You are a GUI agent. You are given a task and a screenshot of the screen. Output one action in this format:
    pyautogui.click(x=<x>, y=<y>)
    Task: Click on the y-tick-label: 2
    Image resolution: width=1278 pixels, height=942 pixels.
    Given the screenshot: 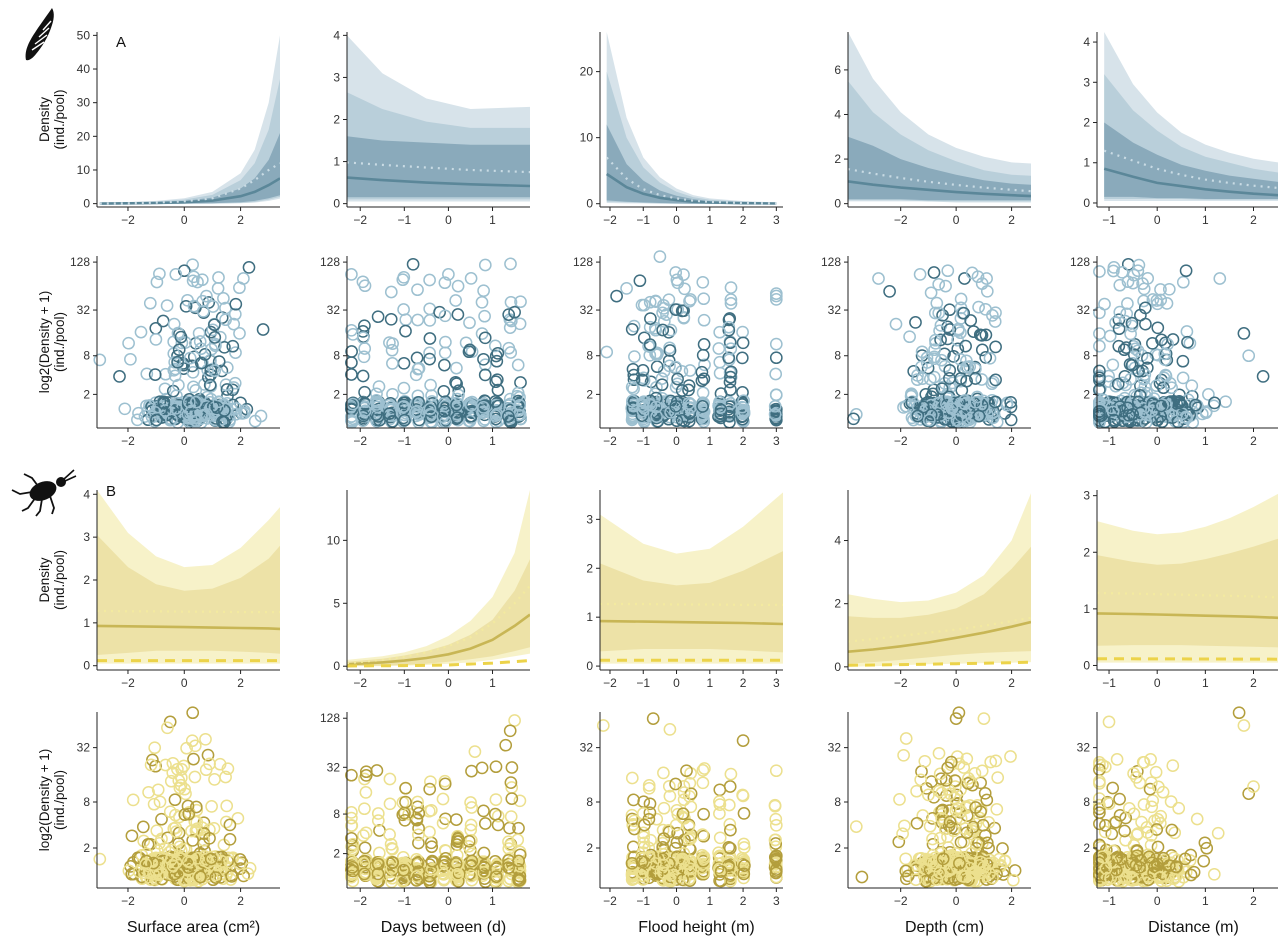 What is the action you would take?
    pyautogui.click(x=589, y=568)
    